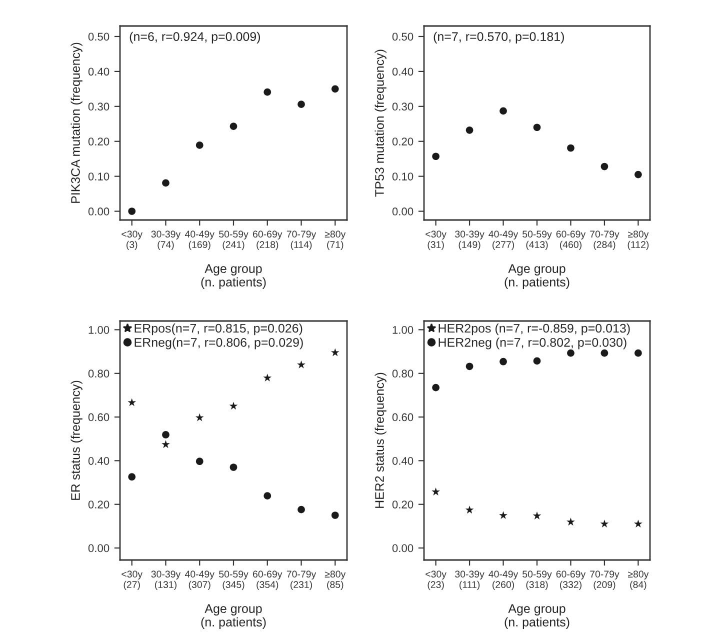 The width and height of the screenshot is (720, 637). Describe the element at coordinates (537, 240) in the screenshot. I see `x-tick-label: 50-59y (413)` at that location.